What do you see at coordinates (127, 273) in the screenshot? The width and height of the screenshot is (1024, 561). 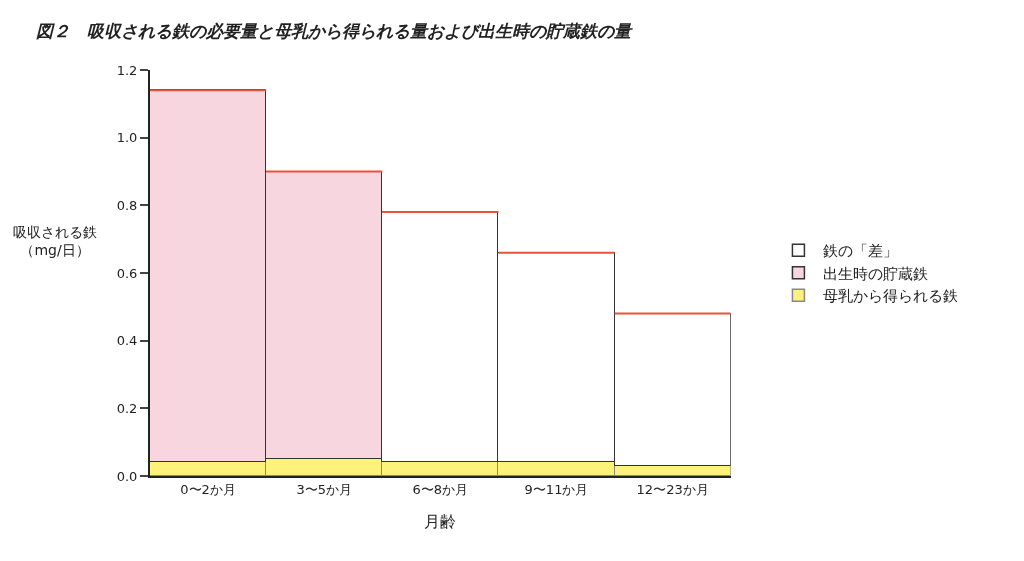 I see `y-tick-label: 0.6` at bounding box center [127, 273].